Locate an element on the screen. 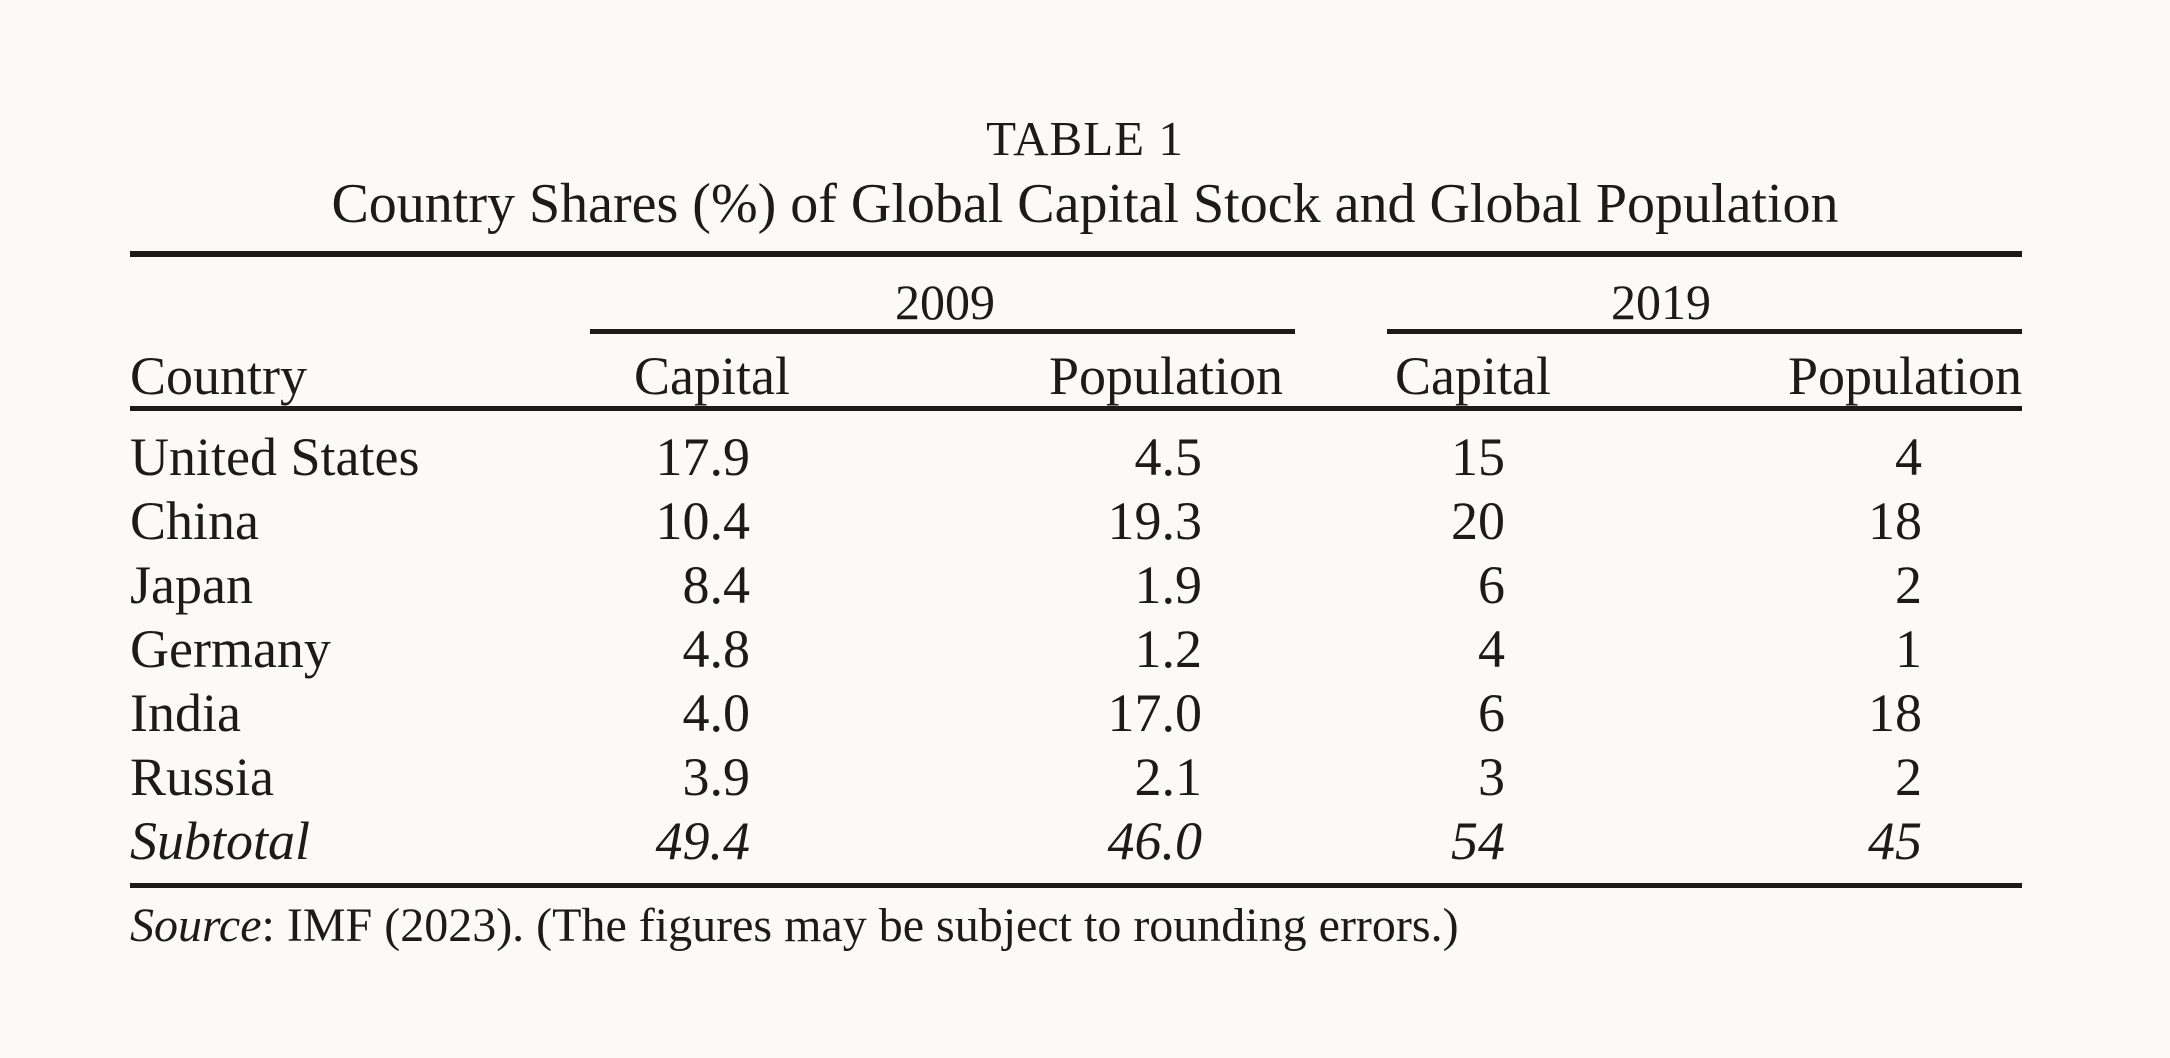 The width and height of the screenshot is (2170, 1058). source-label: Source is located at coordinates (196, 925).